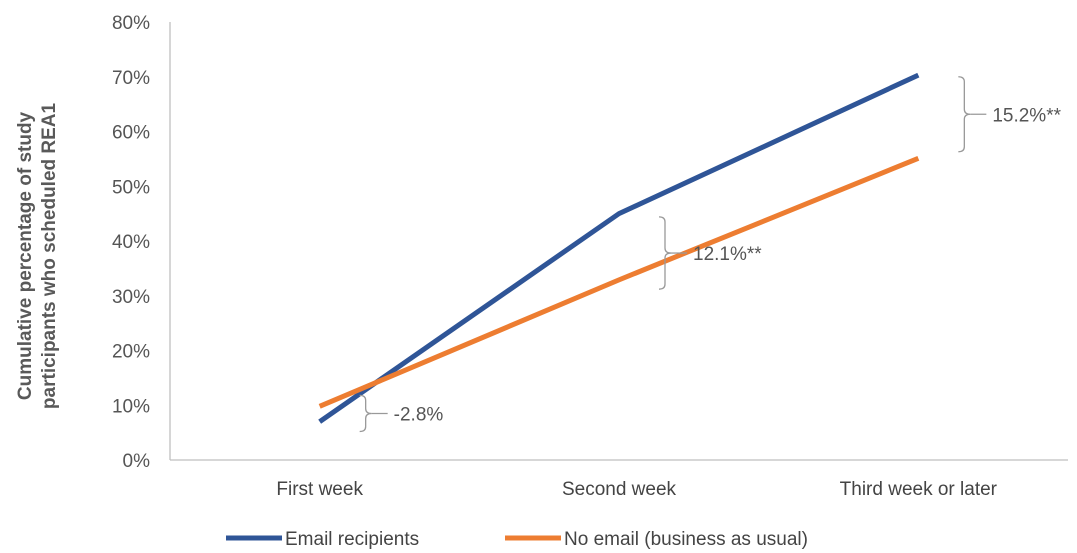 This screenshot has width=1077, height=553. What do you see at coordinates (131, 352) in the screenshot?
I see `y-tick-label: 20%` at bounding box center [131, 352].